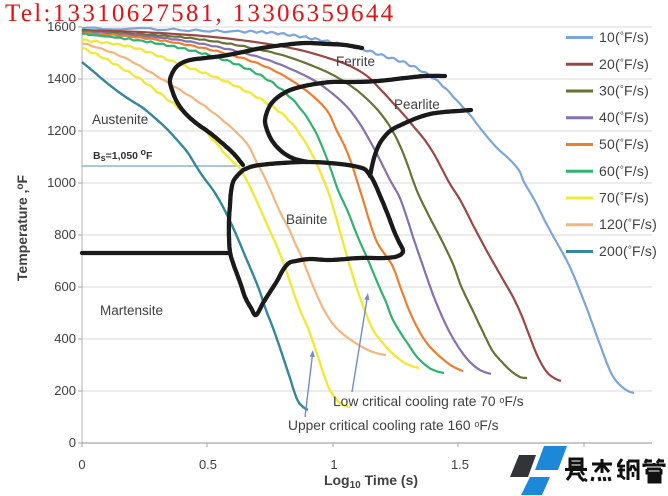 The height and width of the screenshot is (496, 668). I want to click on svg-text: 50(°F/s), so click(624, 144).